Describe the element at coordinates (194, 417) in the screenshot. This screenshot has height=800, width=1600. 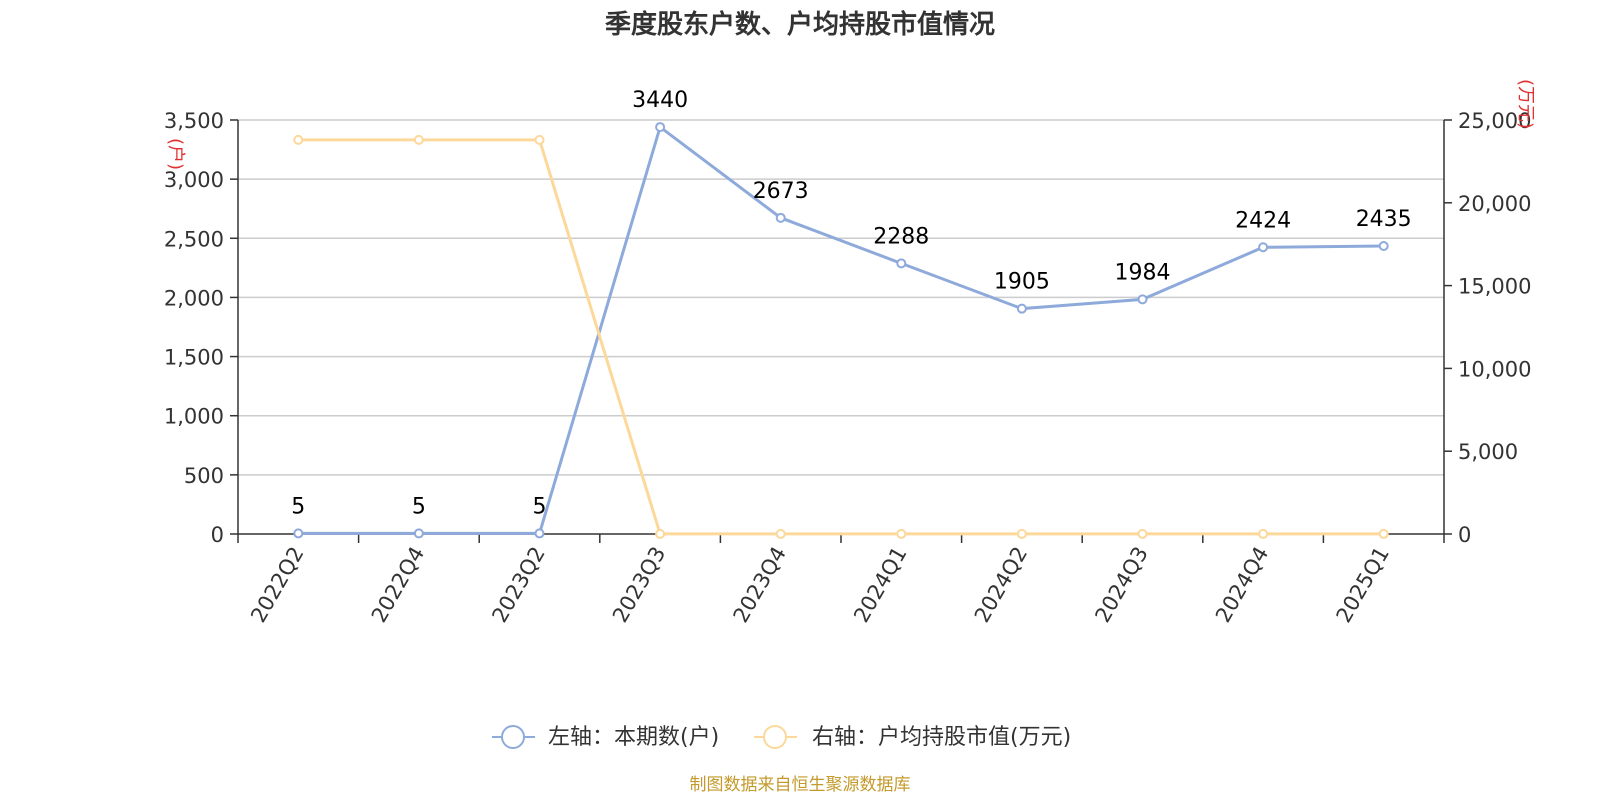
I see `left-axis-tick-label: 1,000` at that location.